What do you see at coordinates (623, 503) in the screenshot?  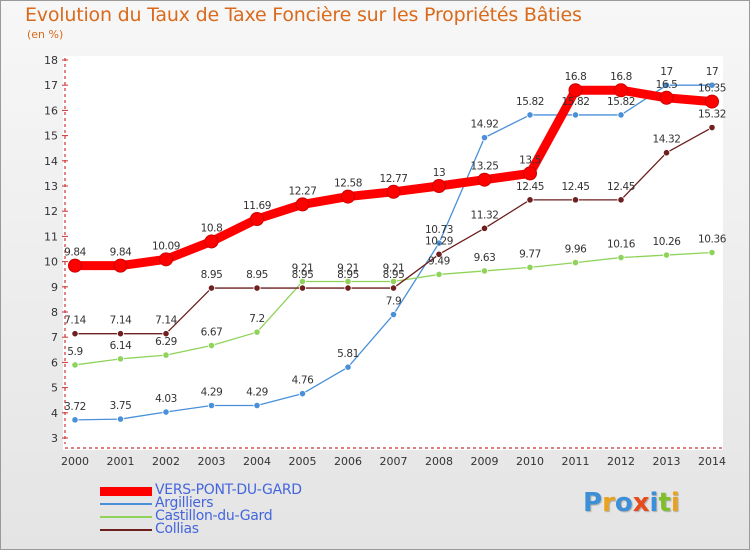 I see `logo-letter: o` at bounding box center [623, 503].